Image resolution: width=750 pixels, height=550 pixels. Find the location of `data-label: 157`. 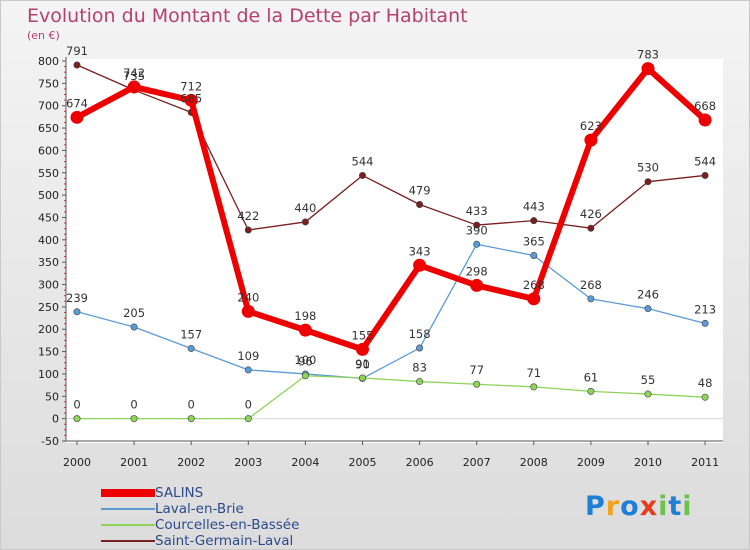

data-label: 157 is located at coordinates (191, 334).